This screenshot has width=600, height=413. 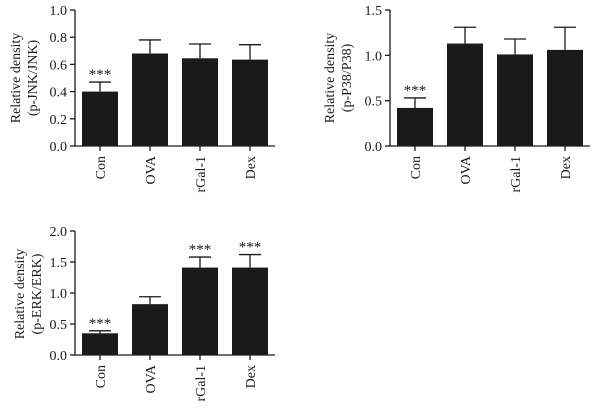 I want to click on y-tick-label: 0.6, so click(x=59, y=65).